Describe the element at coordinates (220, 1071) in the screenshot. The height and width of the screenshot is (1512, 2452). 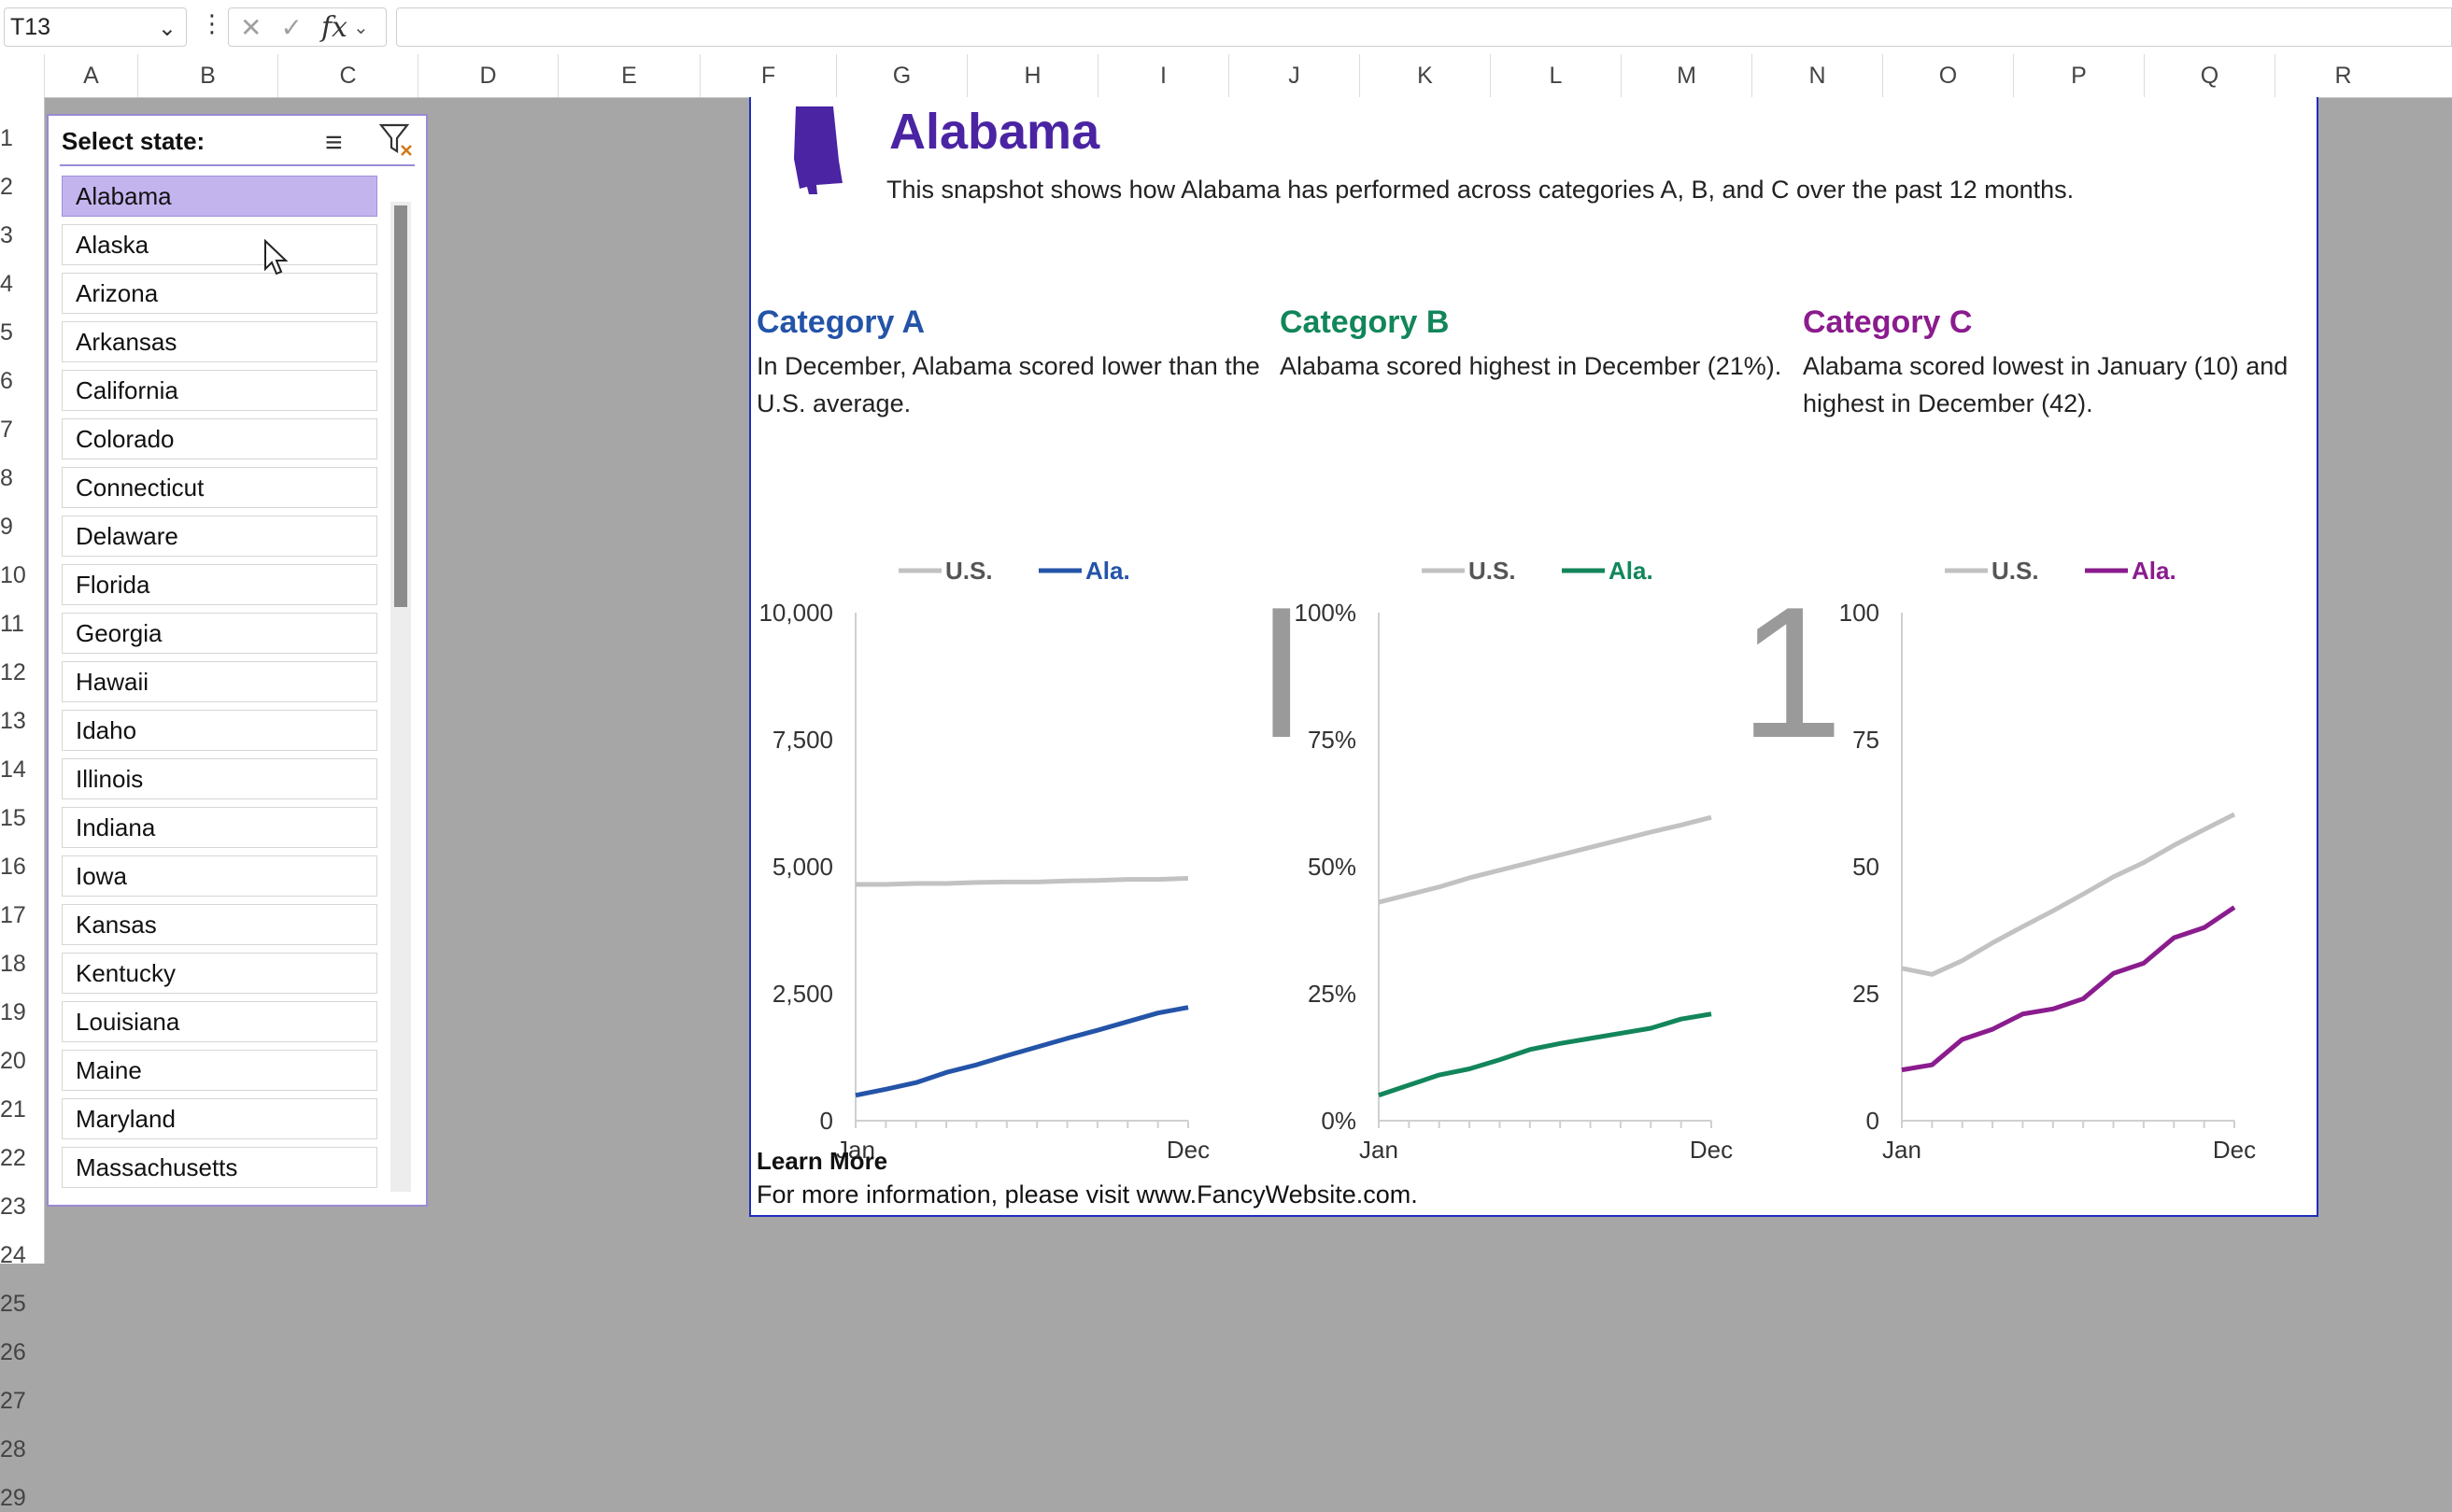
I see `slicer-item-maine: Maine` at that location.